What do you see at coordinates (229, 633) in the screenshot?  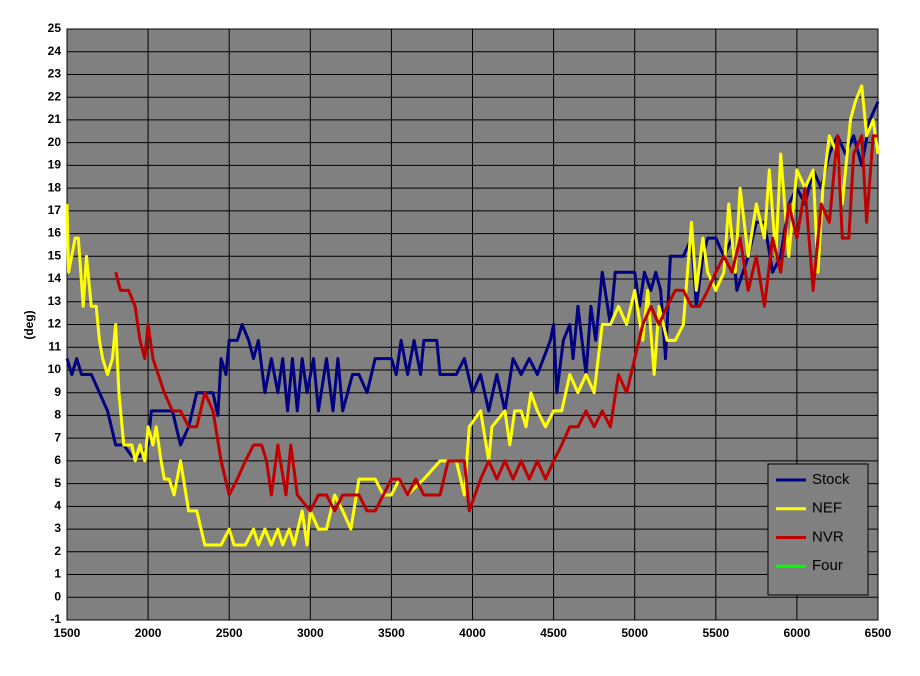 I see `x-tick-label: 2500` at bounding box center [229, 633].